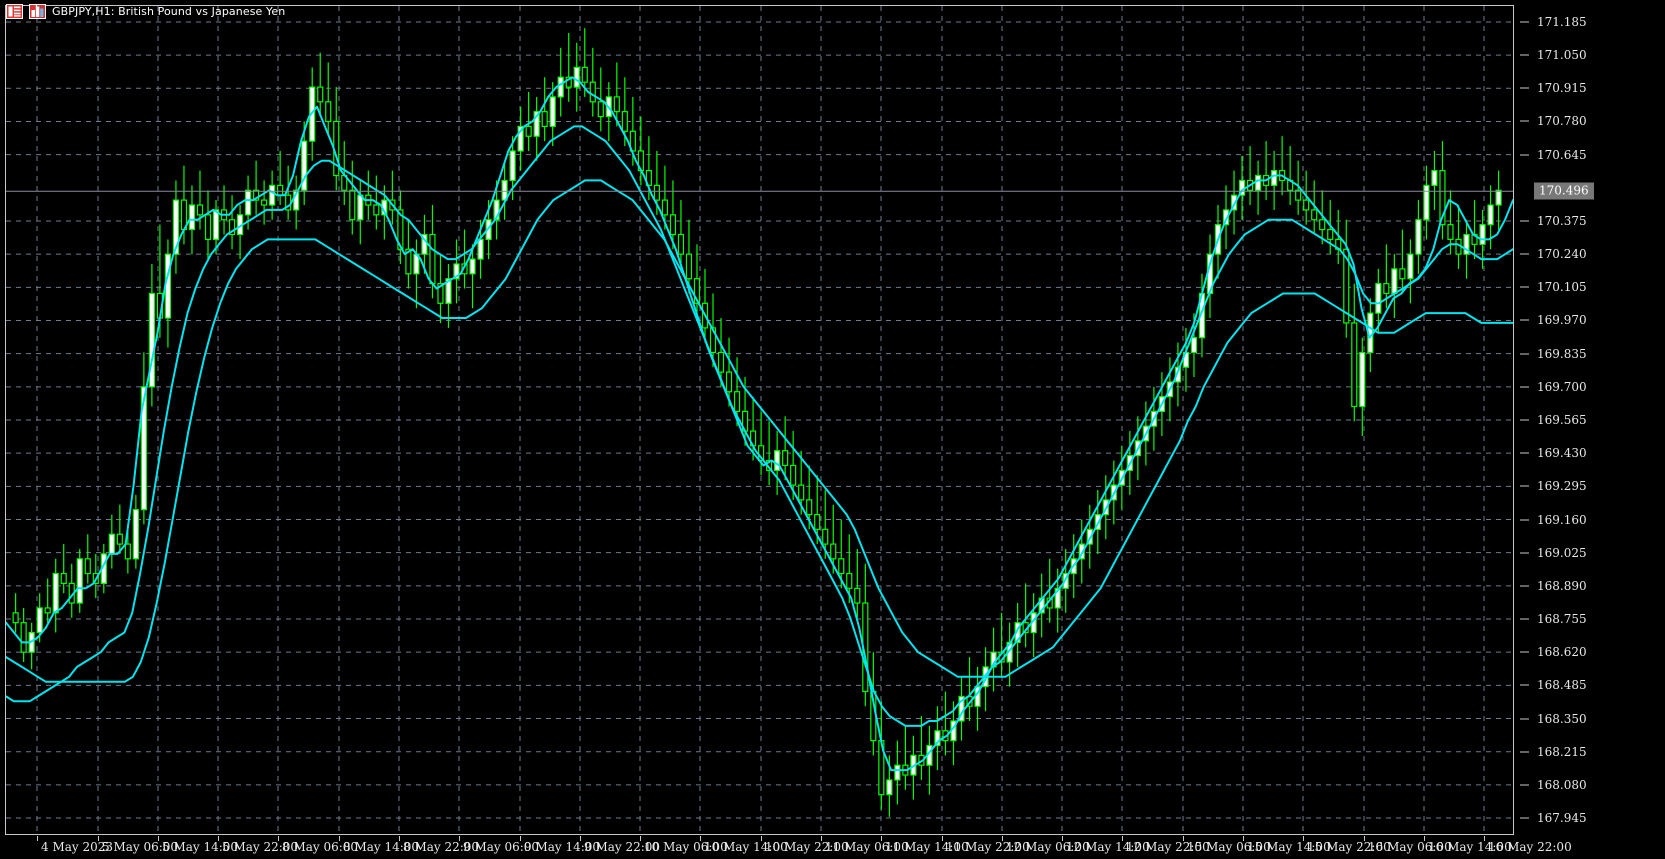 Image resolution: width=1665 pixels, height=859 pixels. Describe the element at coordinates (807, 847) in the screenshot. I see `time-axis-label: 10 May 22:00` at that location.